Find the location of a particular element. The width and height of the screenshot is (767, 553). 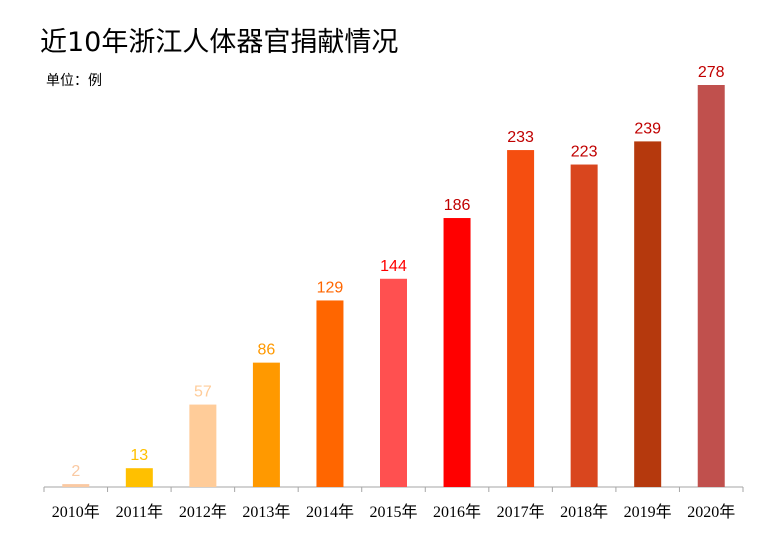

data-label: 144 is located at coordinates (393, 266).